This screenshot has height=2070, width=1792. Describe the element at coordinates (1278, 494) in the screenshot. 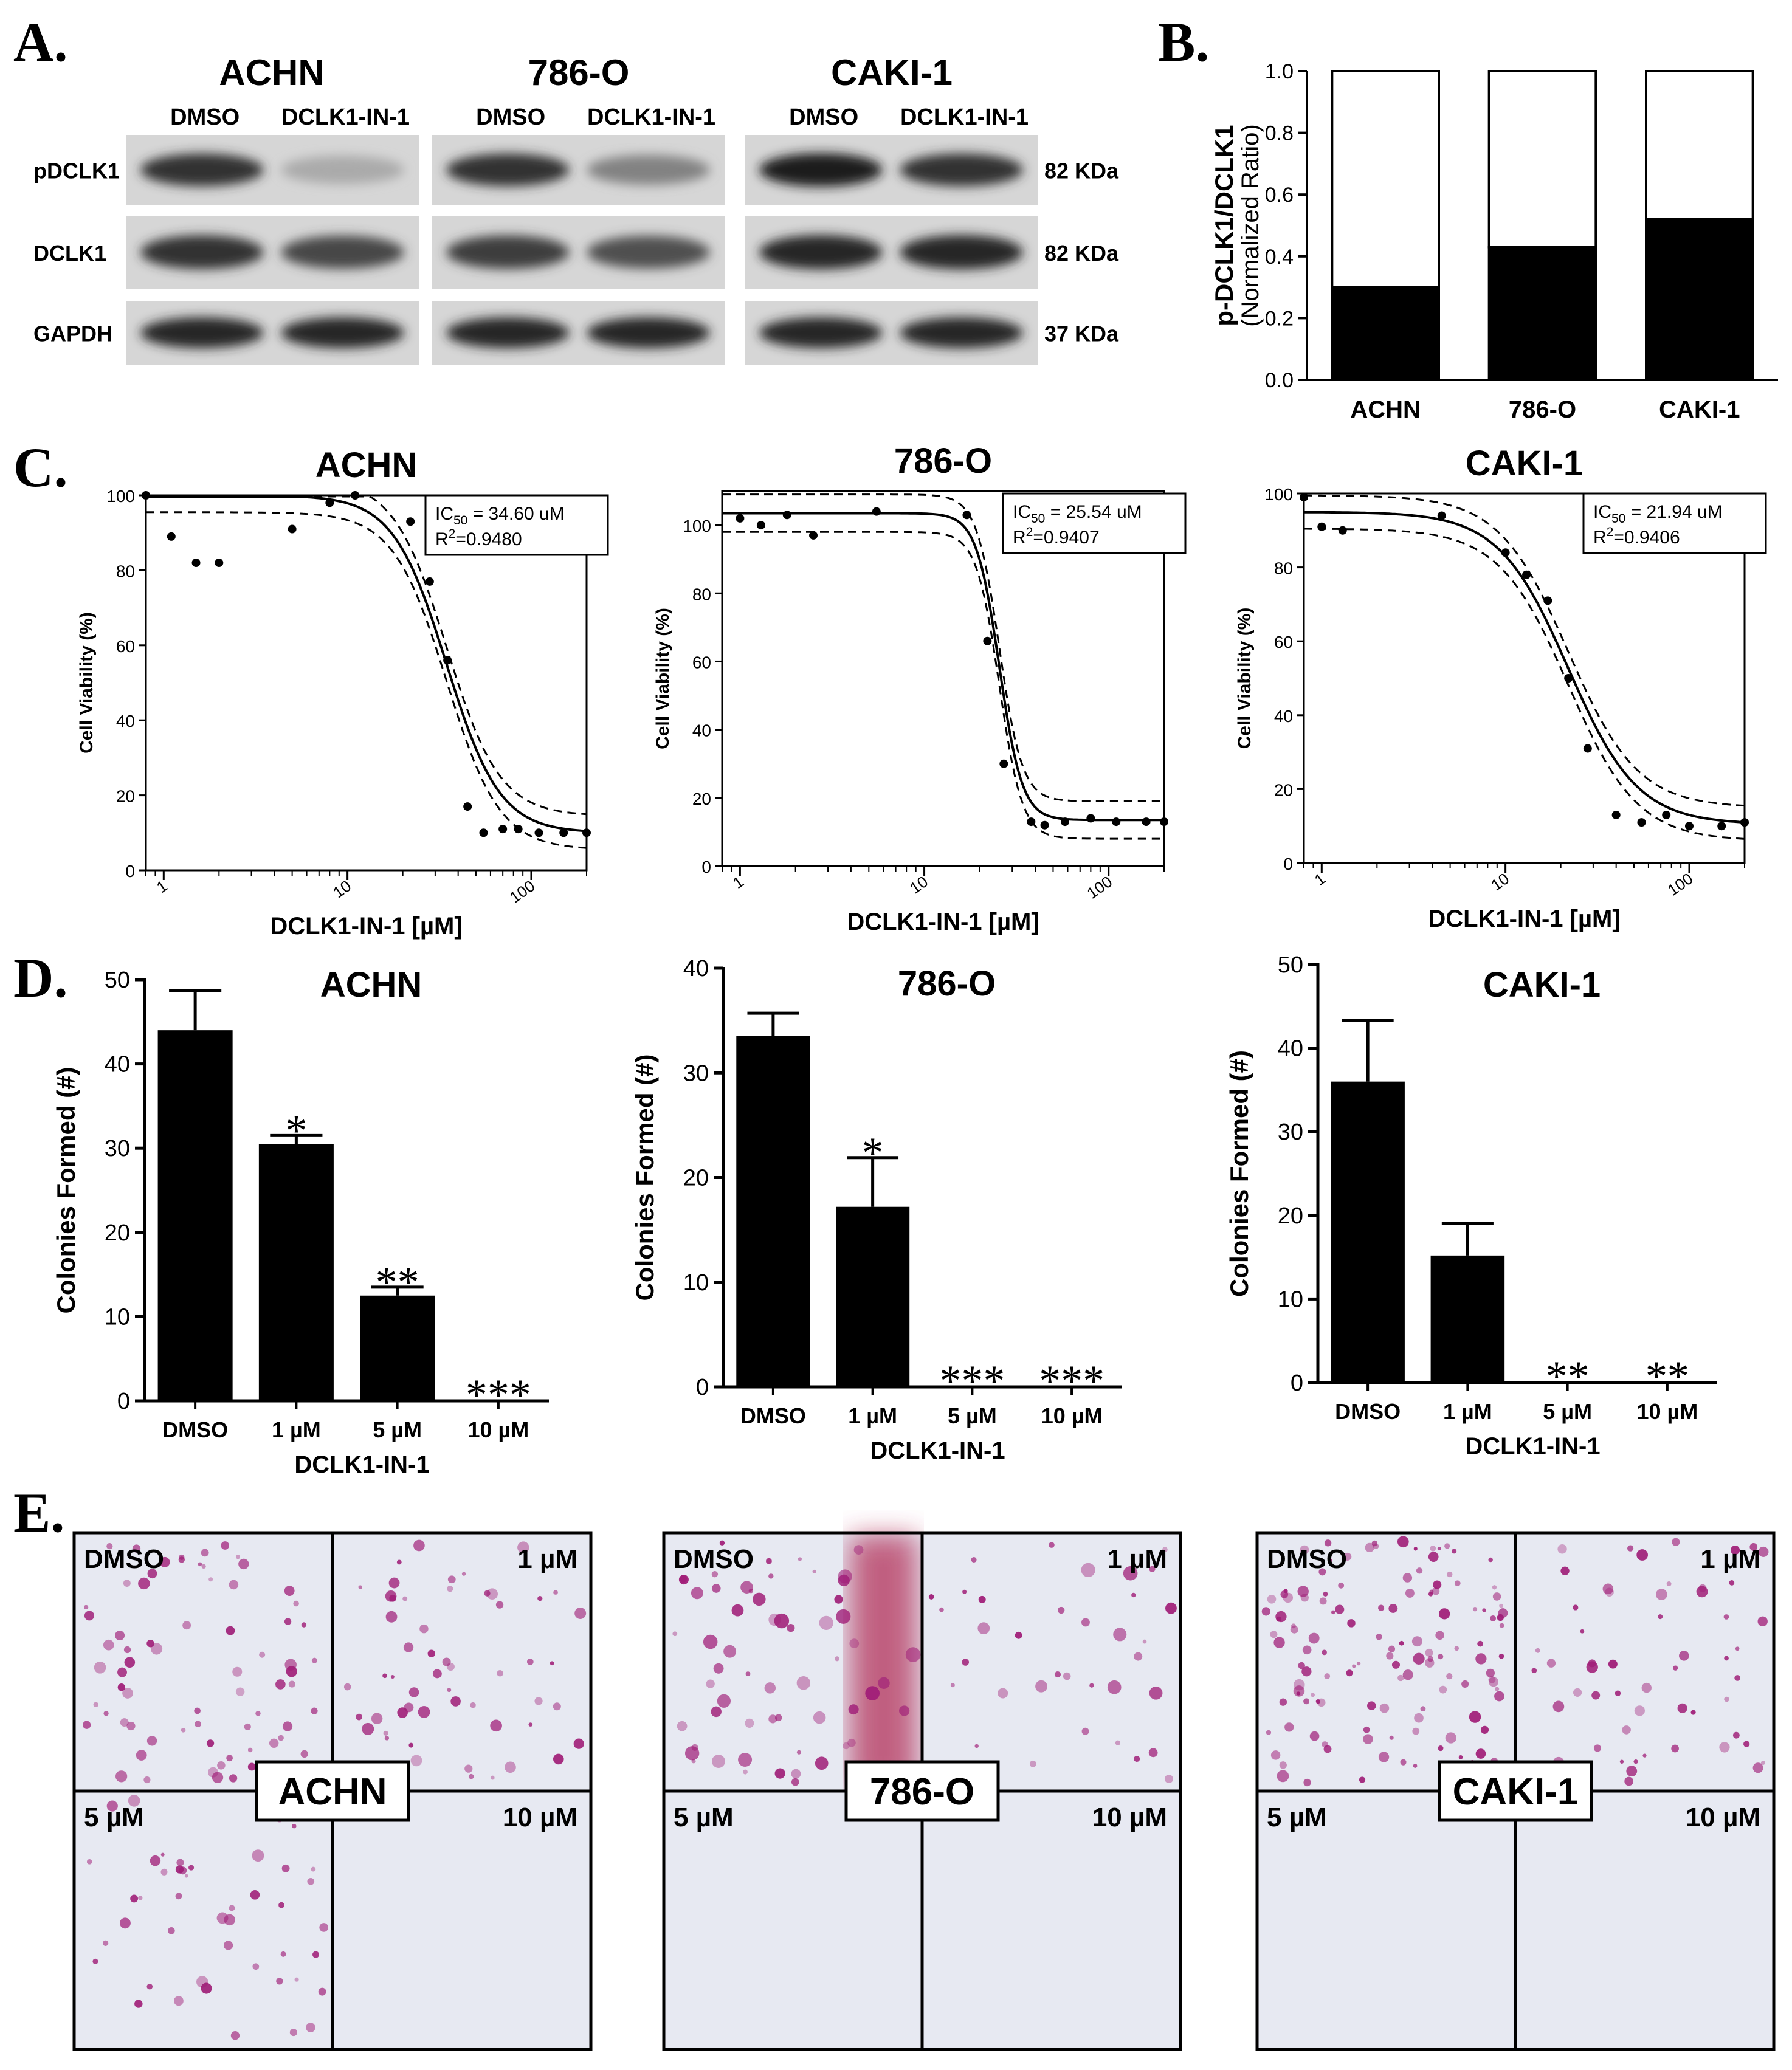

I see `y-tick-label: 100` at that location.